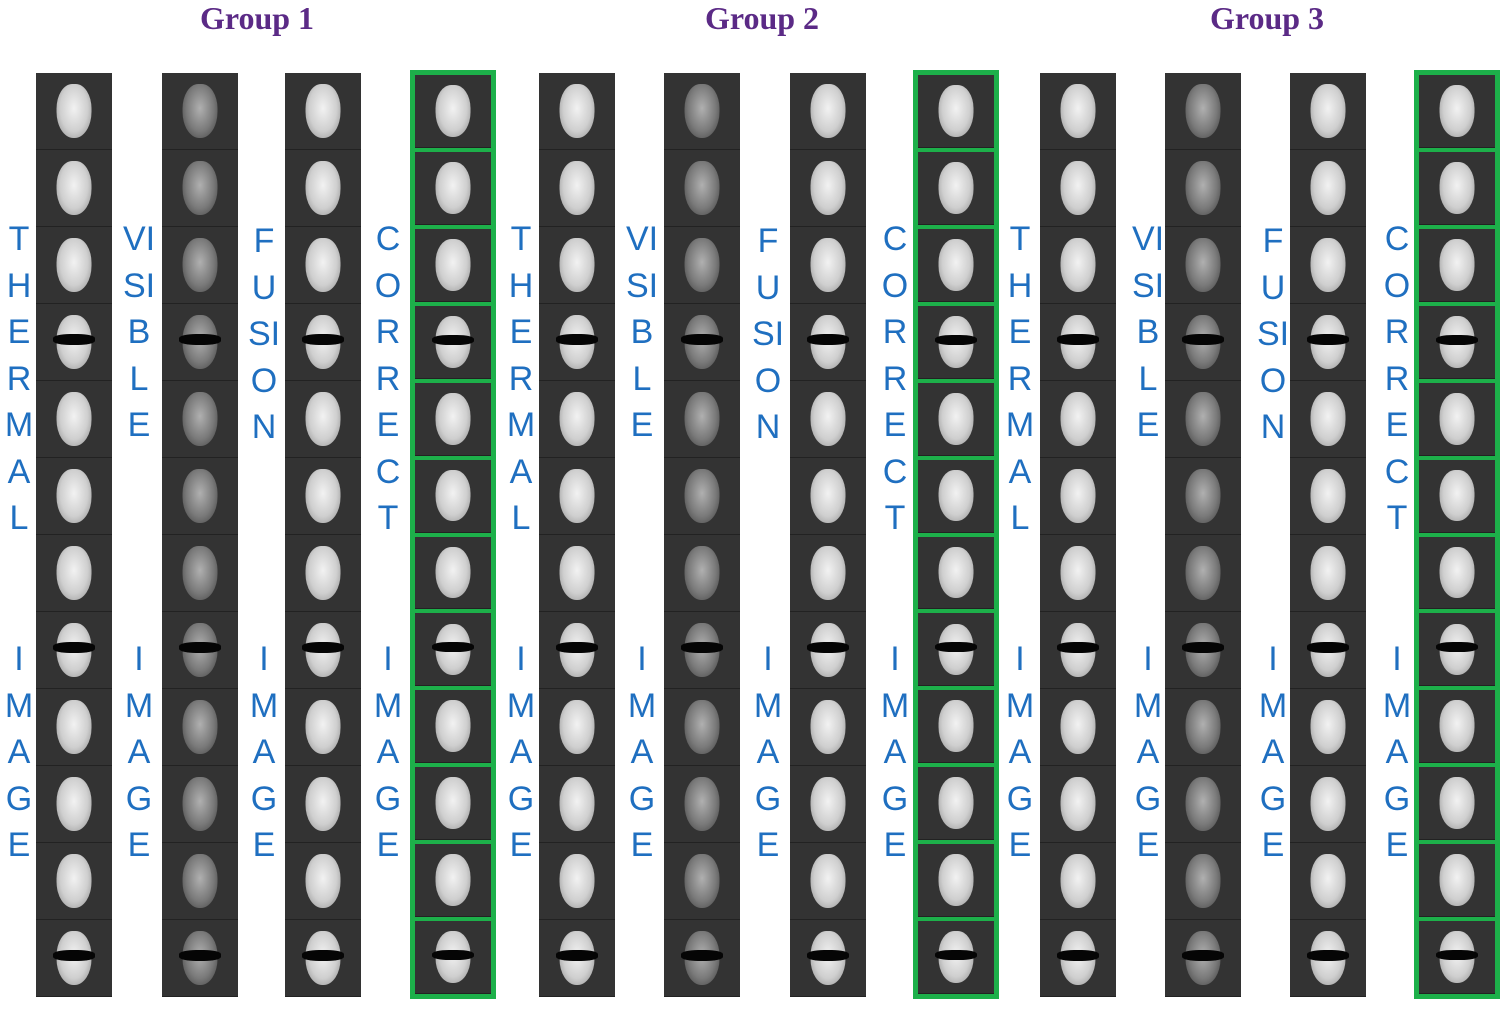 This screenshot has height=1009, width=1504. Describe the element at coordinates (1457, 534) in the screenshot. I see `correct-image-column` at that location.